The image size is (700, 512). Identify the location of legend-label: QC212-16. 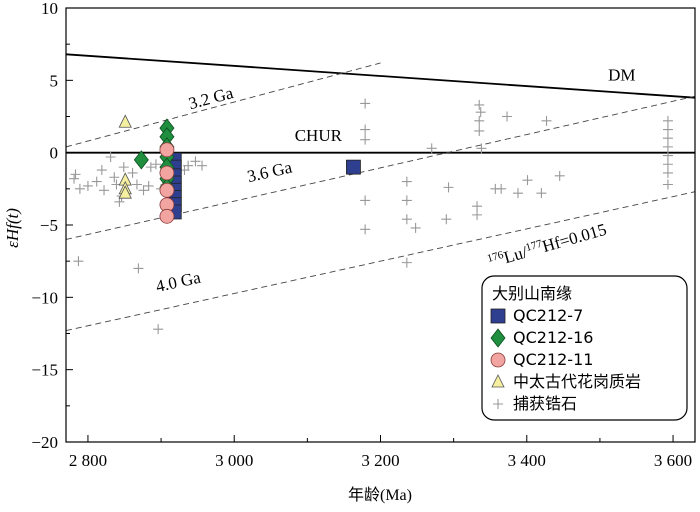
(553, 337).